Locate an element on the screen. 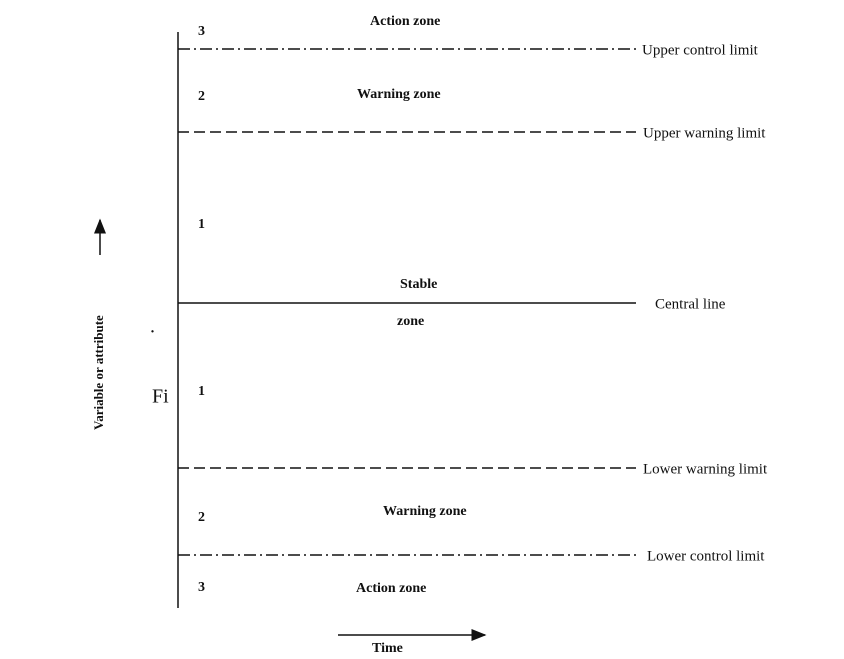 Image resolution: width=844 pixels, height=659 pixels. y-axis-label-group: Variable or attribute is located at coordinates (98, 324).